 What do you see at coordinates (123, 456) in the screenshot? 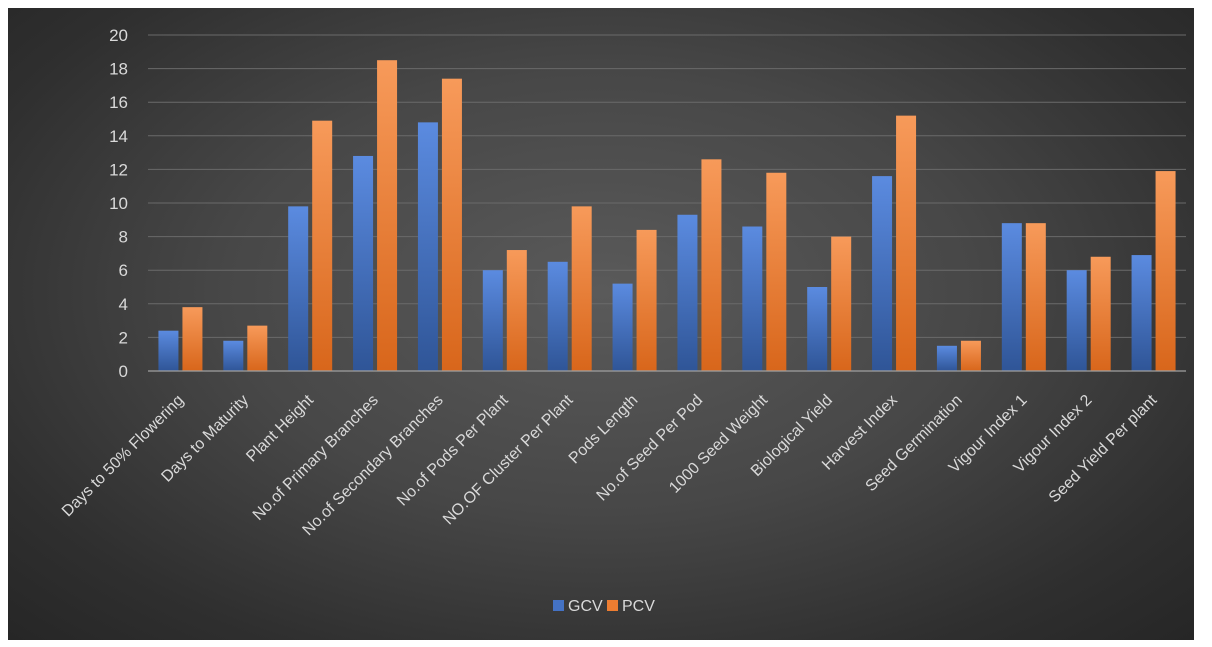
I see `x-category-label: Days to 50% Flowering` at bounding box center [123, 456].